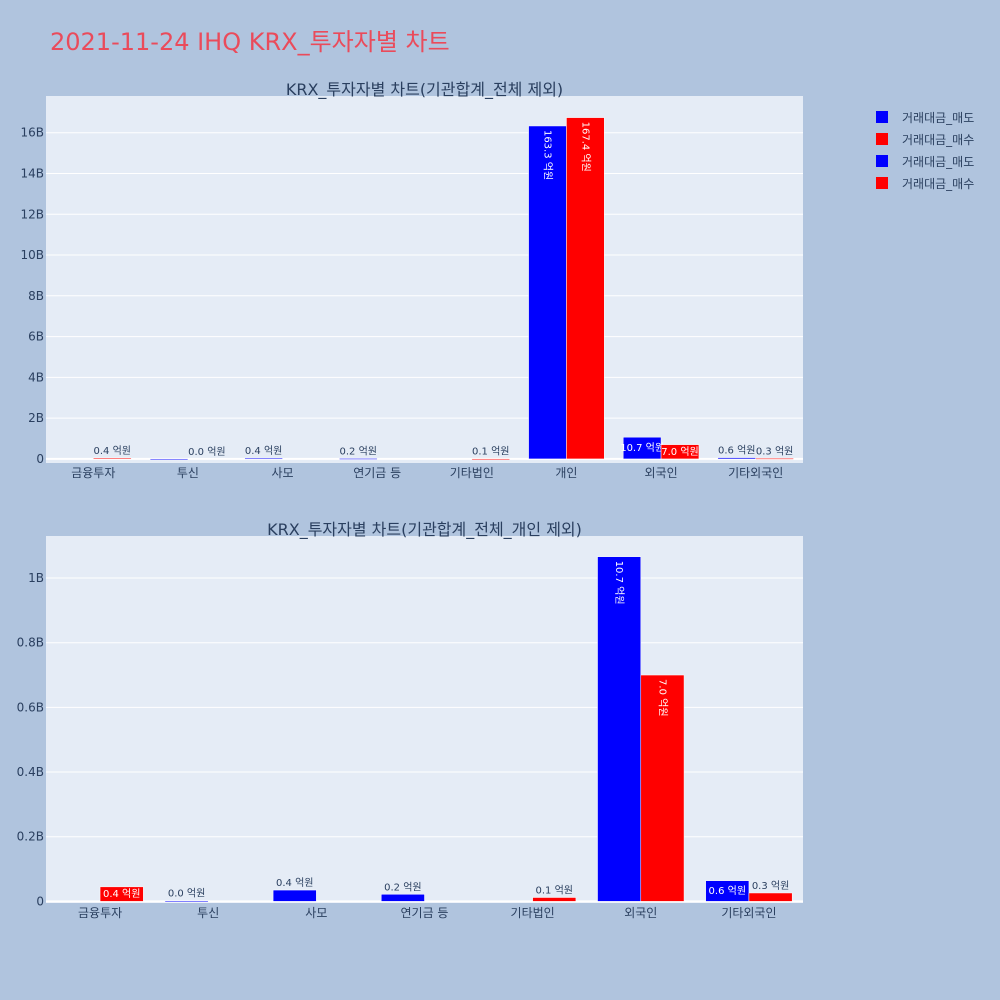 The width and height of the screenshot is (1000, 1000). What do you see at coordinates (250, 42) in the screenshot?
I see `page-title: 2021-11-24 IHQ KRX_투자자별 차트` at bounding box center [250, 42].